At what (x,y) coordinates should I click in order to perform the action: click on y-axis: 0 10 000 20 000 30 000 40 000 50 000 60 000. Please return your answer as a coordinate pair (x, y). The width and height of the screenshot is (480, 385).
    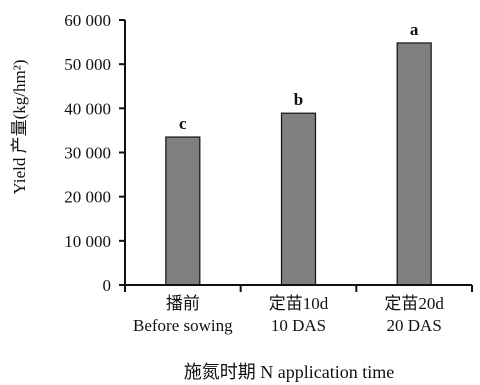
    Looking at the image, I should click on (95, 153).